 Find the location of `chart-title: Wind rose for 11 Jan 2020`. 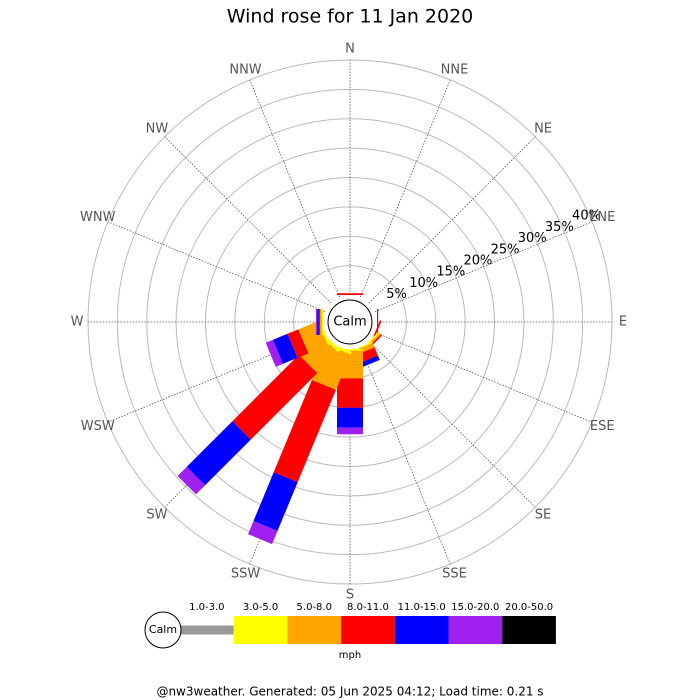

chart-title: Wind rose for 11 Jan 2020 is located at coordinates (350, 17).